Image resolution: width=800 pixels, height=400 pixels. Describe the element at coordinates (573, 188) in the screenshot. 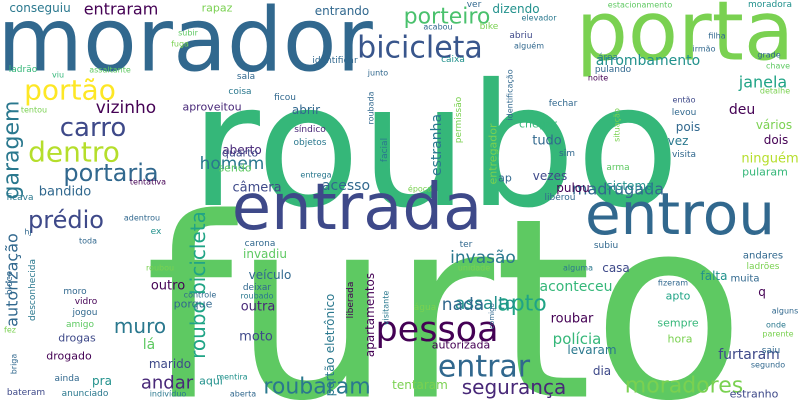

I see `word-pulou: pulou` at that location.